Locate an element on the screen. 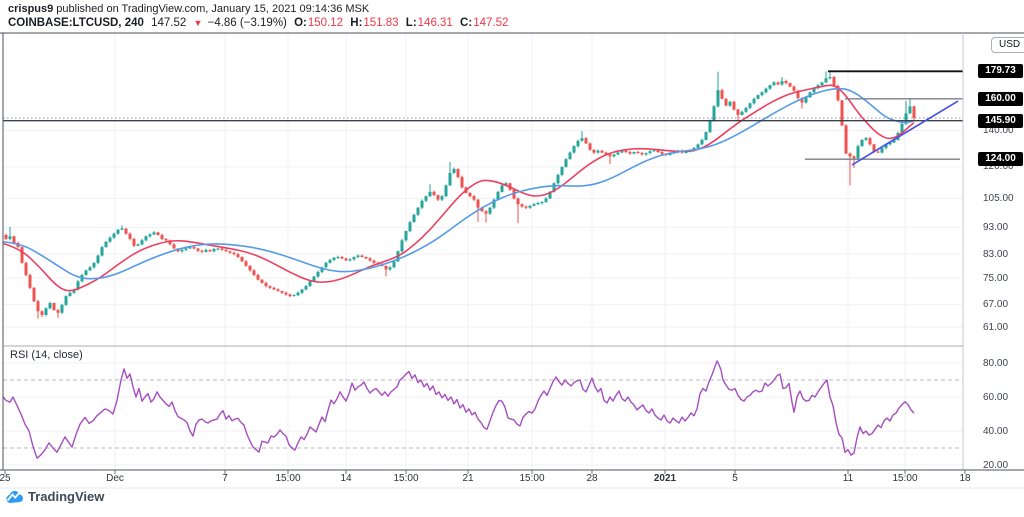 This screenshot has width=1024, height=517. time-axis-label: 7 is located at coordinates (225, 478).